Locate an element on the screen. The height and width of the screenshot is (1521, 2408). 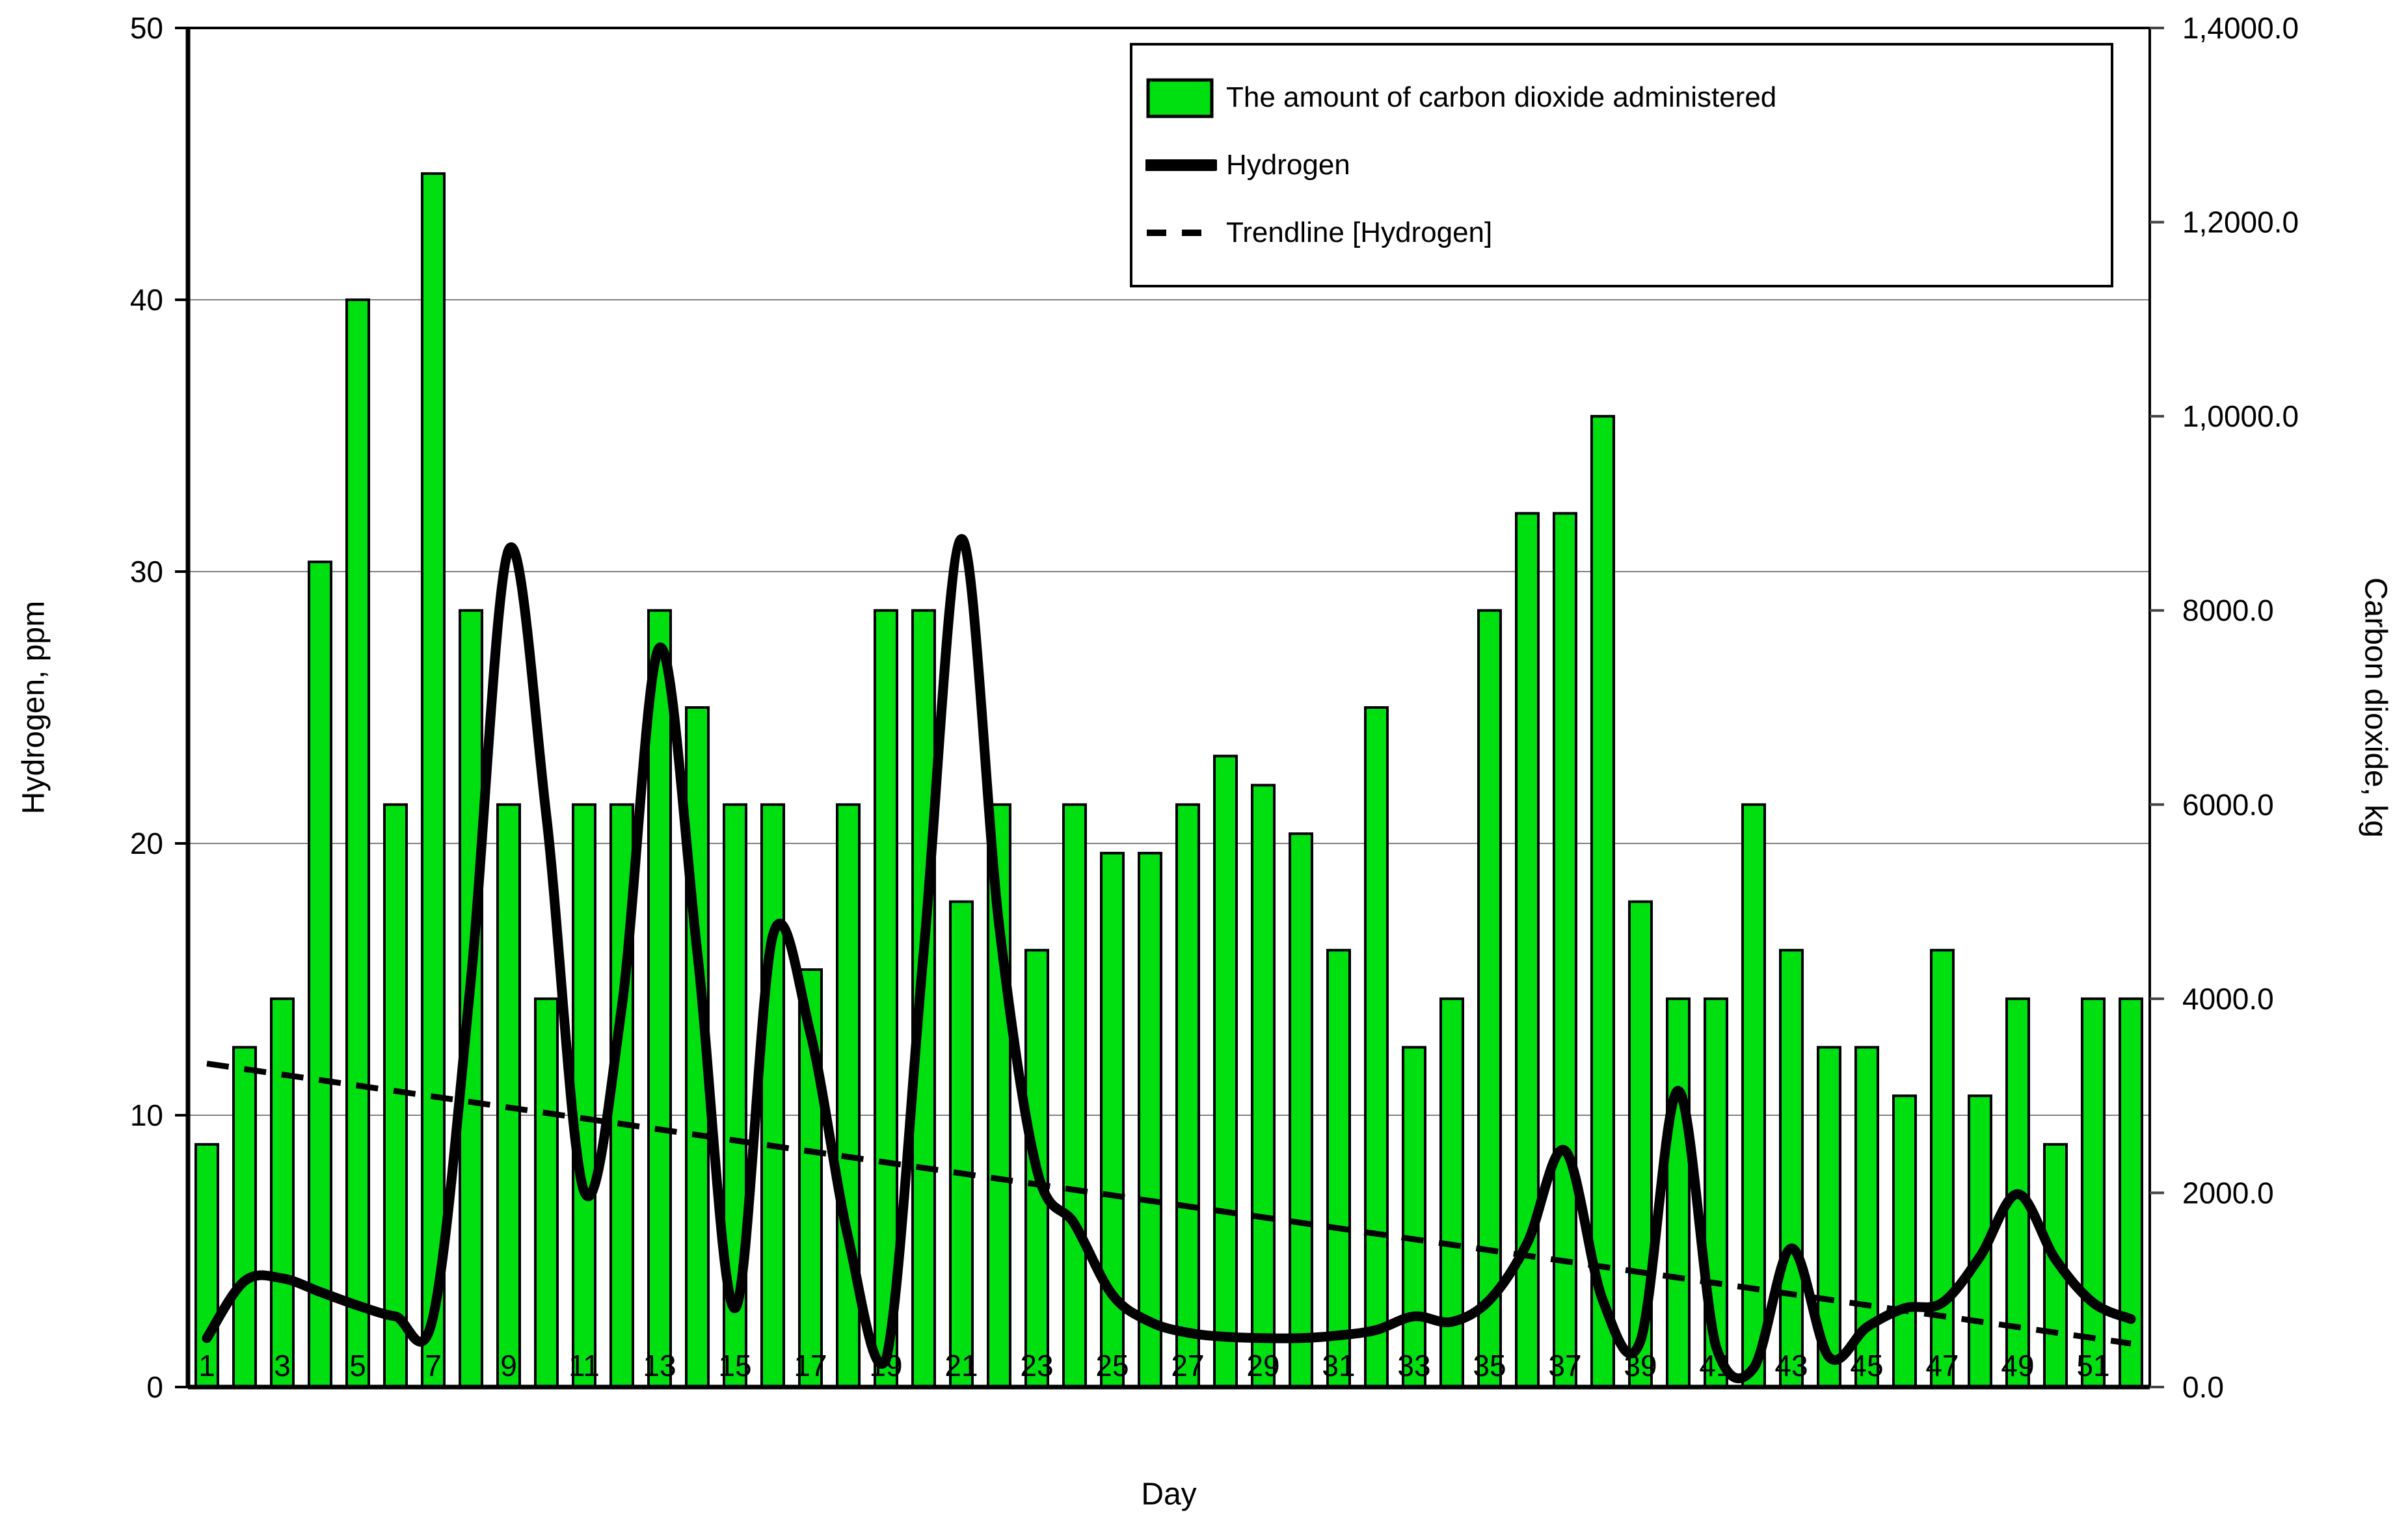
x-tick-label: 31 is located at coordinates (1338, 1365).